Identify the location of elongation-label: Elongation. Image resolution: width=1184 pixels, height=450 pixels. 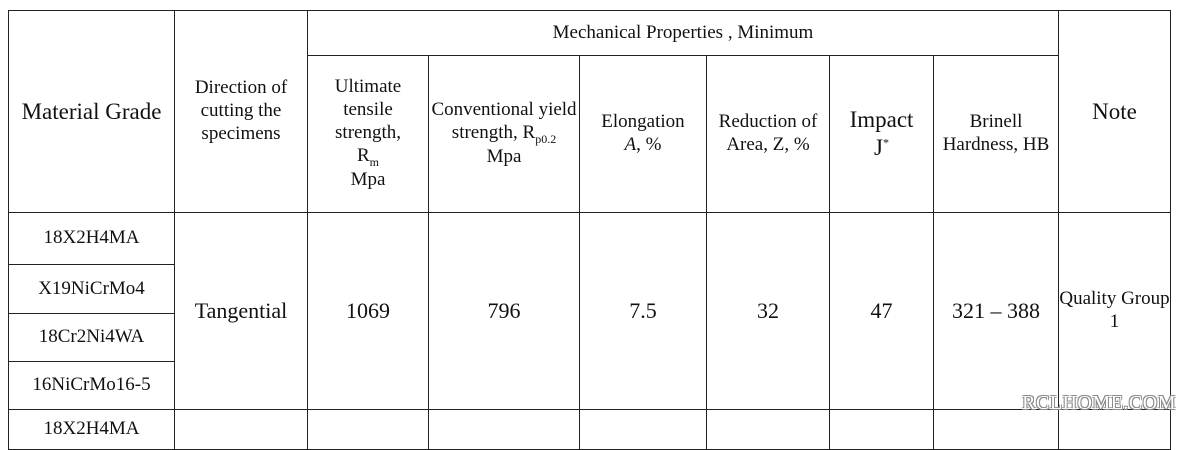
(643, 122).